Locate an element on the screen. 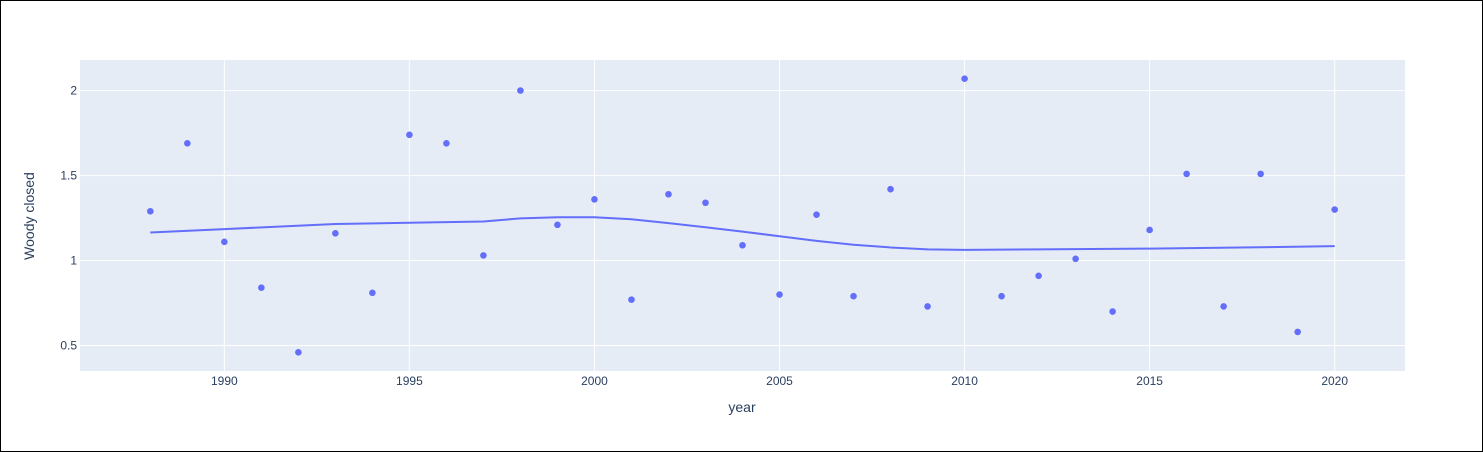  trend-line-group is located at coordinates (742, 233).